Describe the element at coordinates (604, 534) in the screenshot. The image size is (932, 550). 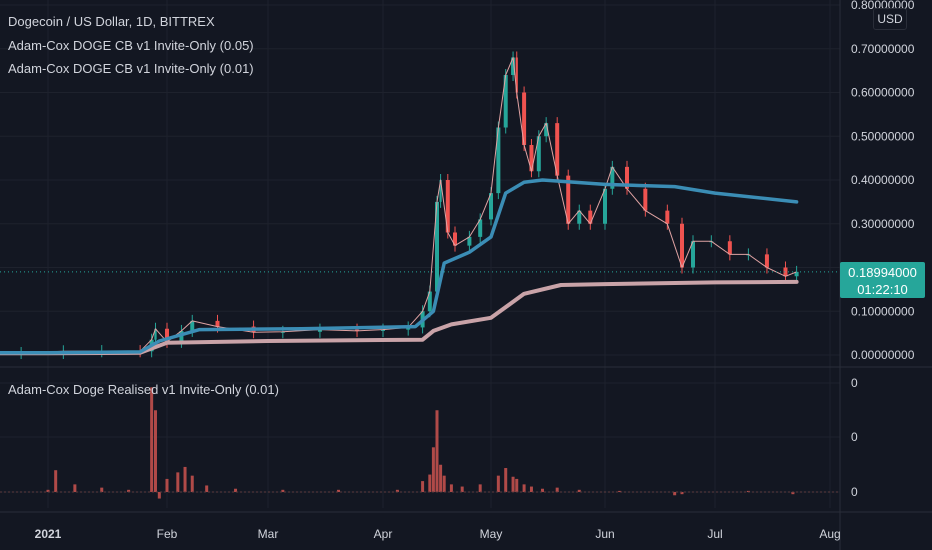
I see `time-axis-label: Jun` at that location.